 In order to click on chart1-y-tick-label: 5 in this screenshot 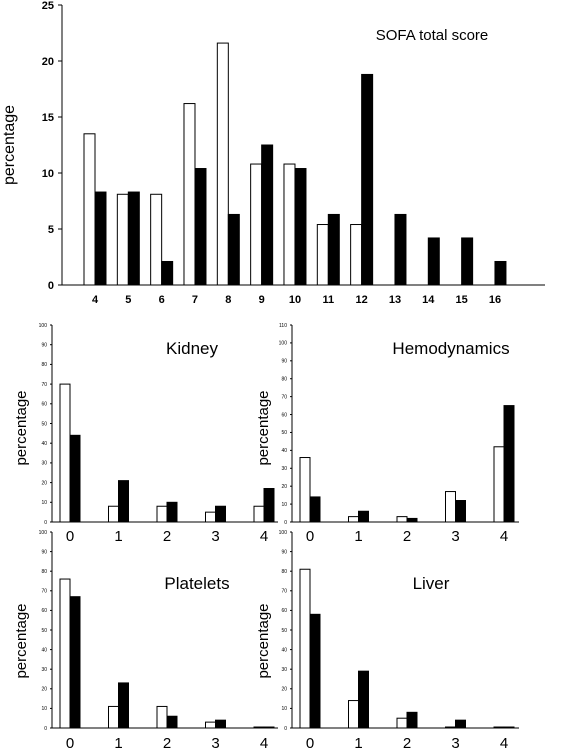, I will do `click(51, 230)`.